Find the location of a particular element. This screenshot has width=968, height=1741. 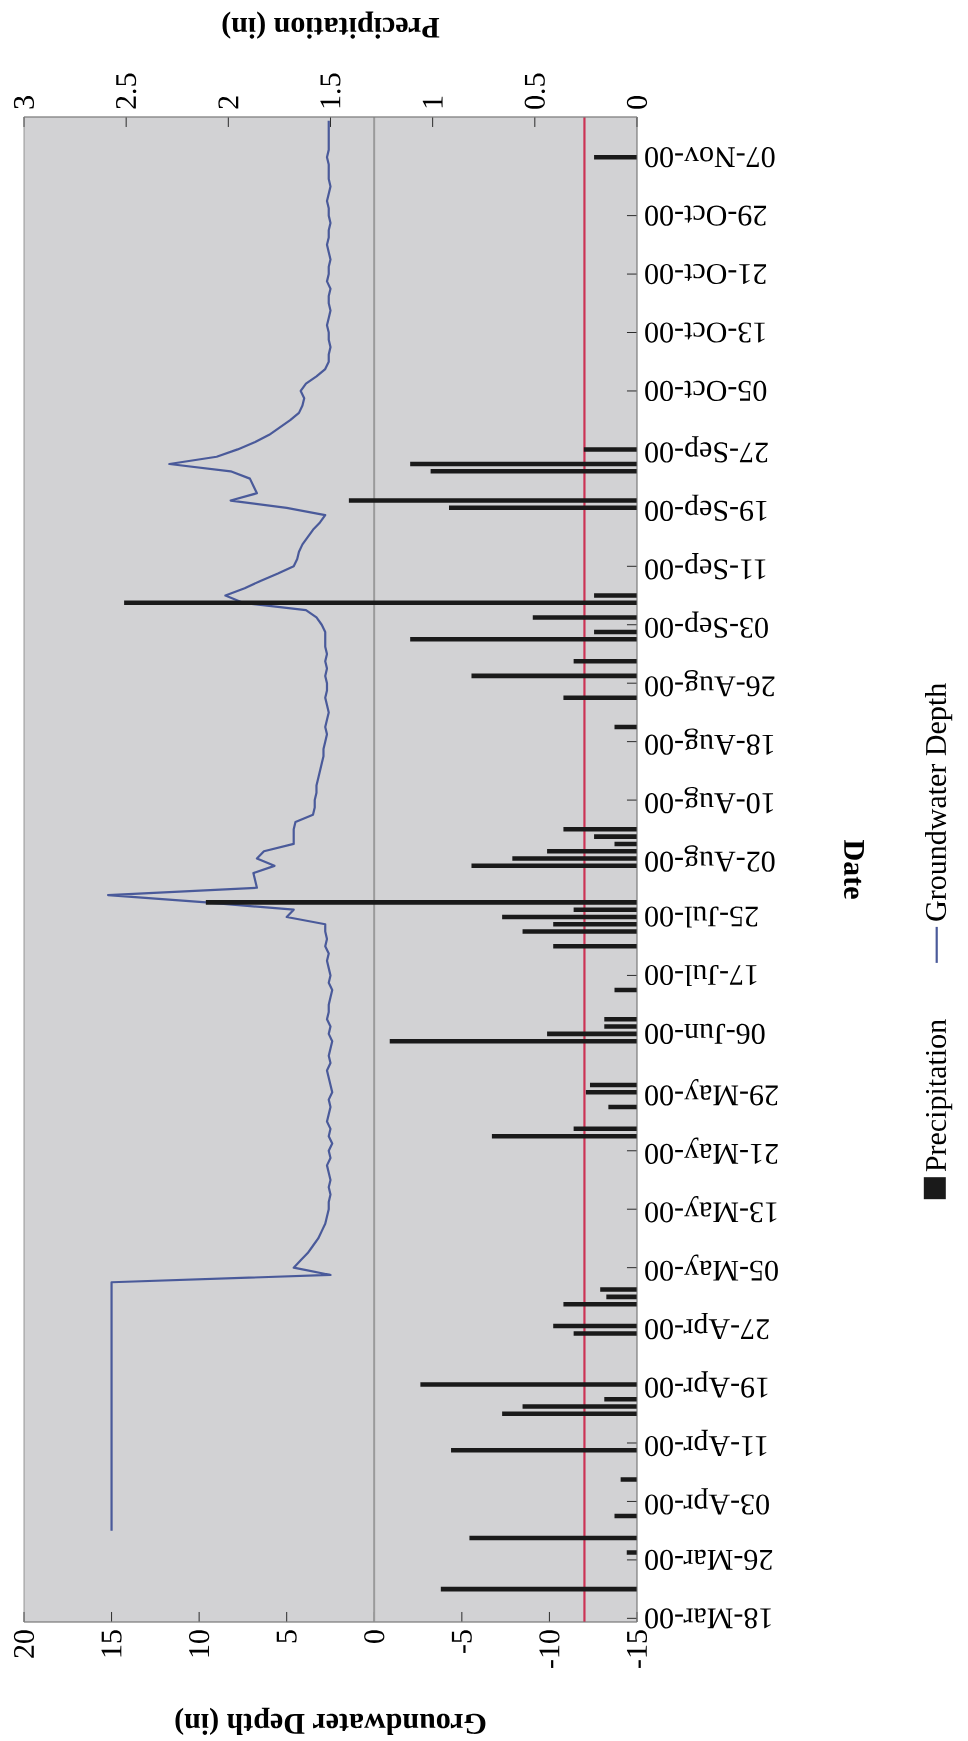

y-tick-label: 03-Apr-00 is located at coordinates (707, 1501).